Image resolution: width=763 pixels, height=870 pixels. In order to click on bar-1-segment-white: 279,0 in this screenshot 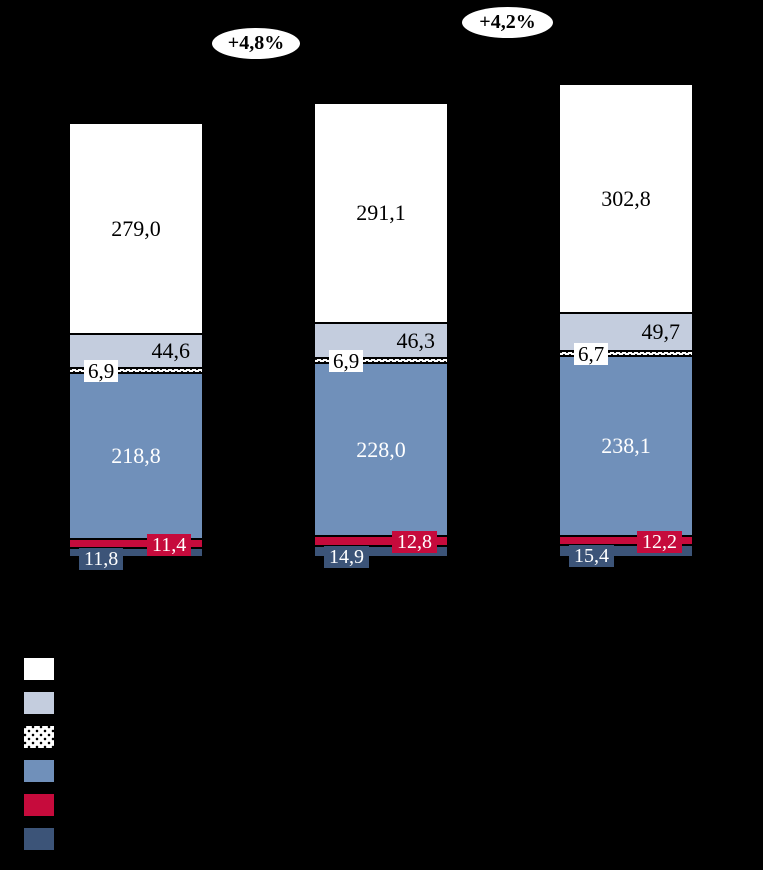, I will do `click(136, 228)`.